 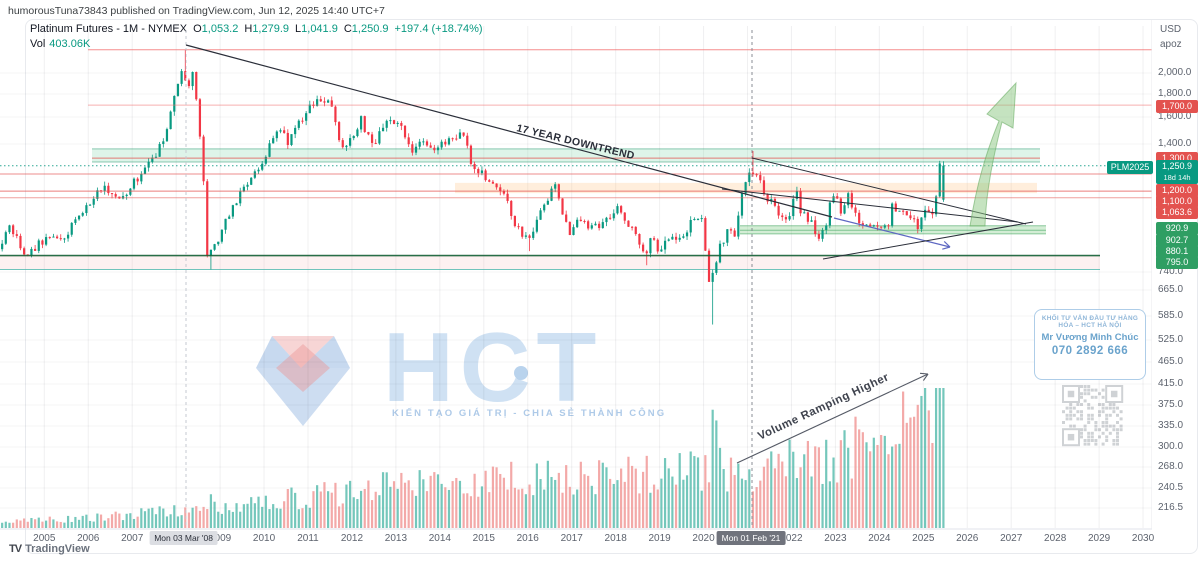 What do you see at coordinates (38, 44) in the screenshot?
I see `volume-label: Vol` at bounding box center [38, 44].